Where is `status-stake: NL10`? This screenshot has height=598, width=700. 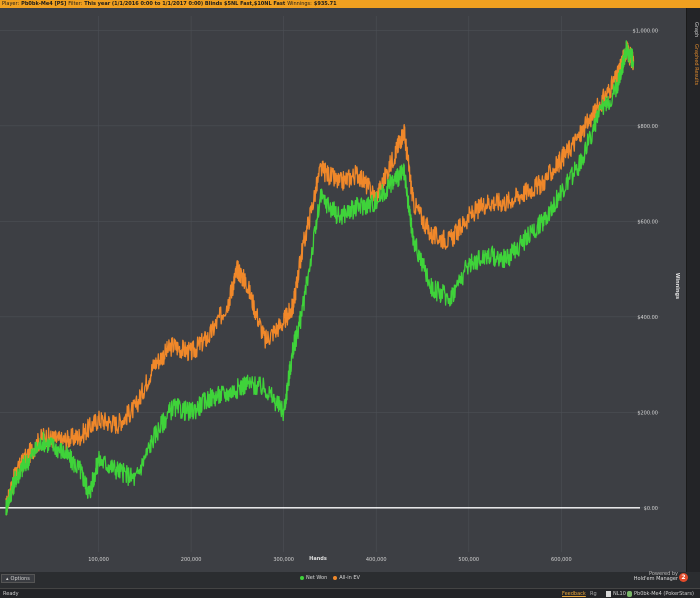 status-stake: NL10 is located at coordinates (616, 593).